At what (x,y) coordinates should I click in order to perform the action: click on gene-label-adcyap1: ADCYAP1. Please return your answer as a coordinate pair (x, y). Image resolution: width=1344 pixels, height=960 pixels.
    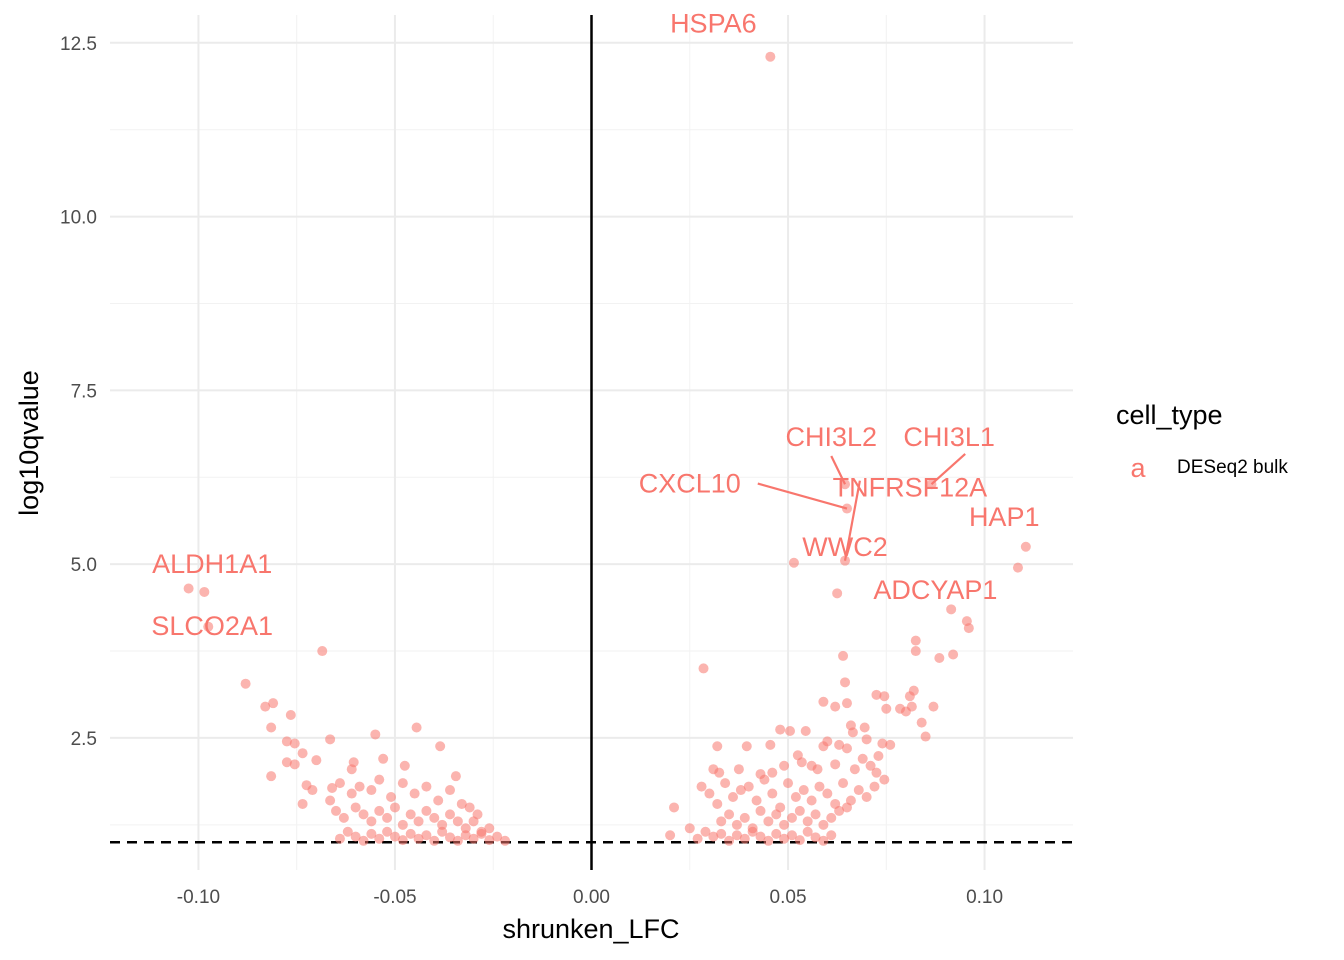
    Looking at the image, I should click on (935, 590).